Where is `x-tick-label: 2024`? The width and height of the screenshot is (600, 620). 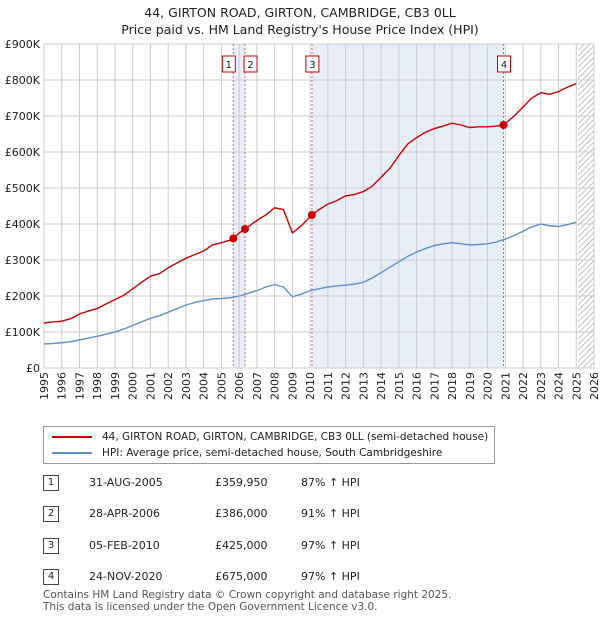
x-tick-label: 2024 is located at coordinates (559, 386).